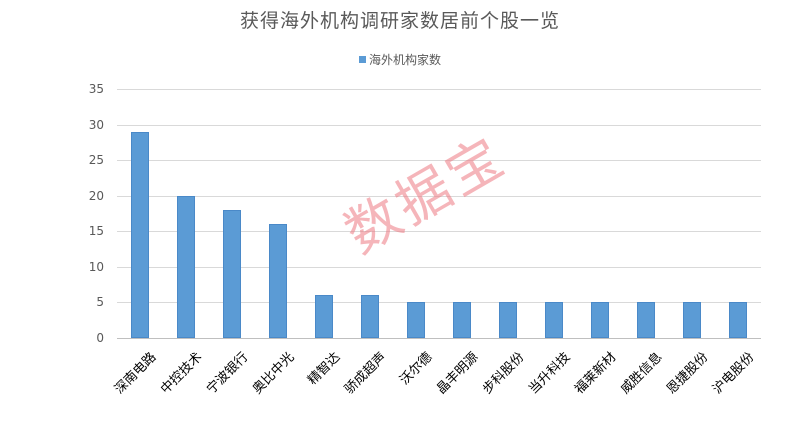 Image resolution: width=800 pixels, height=429 pixels. What do you see at coordinates (324, 369) in the screenshot?
I see `x-tick-label: 精智达` at bounding box center [324, 369].